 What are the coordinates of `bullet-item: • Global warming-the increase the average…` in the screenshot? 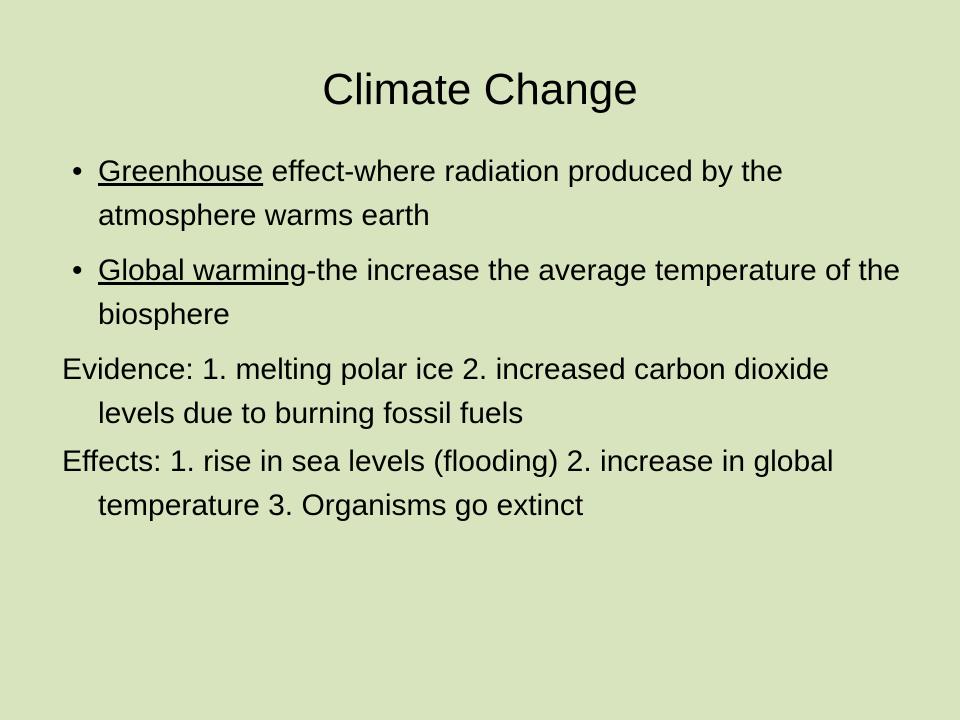 It's located at (484, 293).